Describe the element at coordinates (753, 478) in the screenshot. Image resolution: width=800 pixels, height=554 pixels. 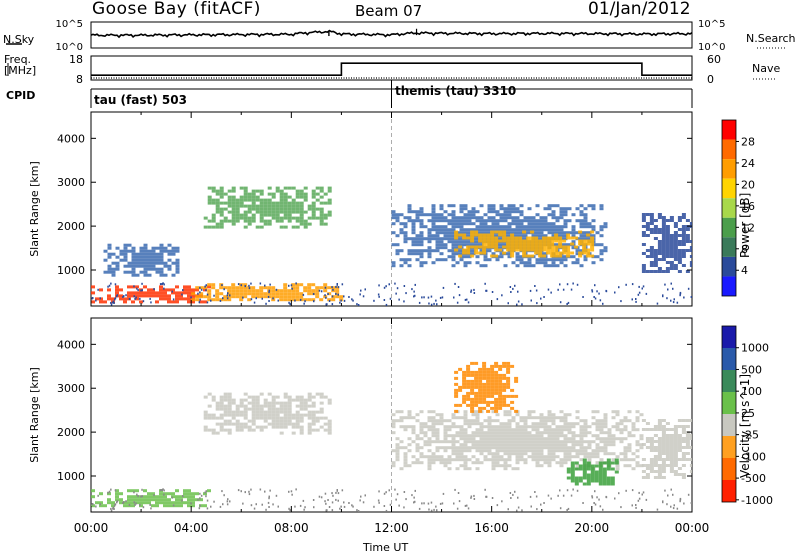
I see `velocity-colorbar-tick-label: -500` at that location.